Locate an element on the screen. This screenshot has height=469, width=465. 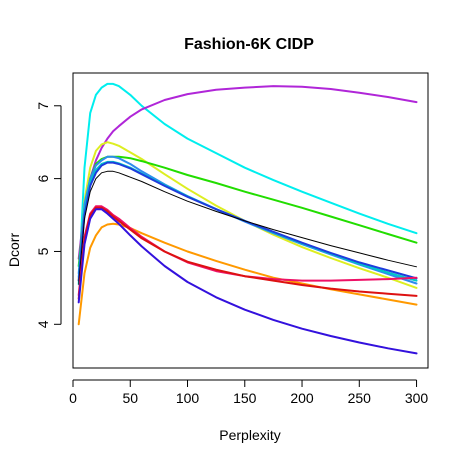
y-tick-label: 6 is located at coordinates (43, 178).